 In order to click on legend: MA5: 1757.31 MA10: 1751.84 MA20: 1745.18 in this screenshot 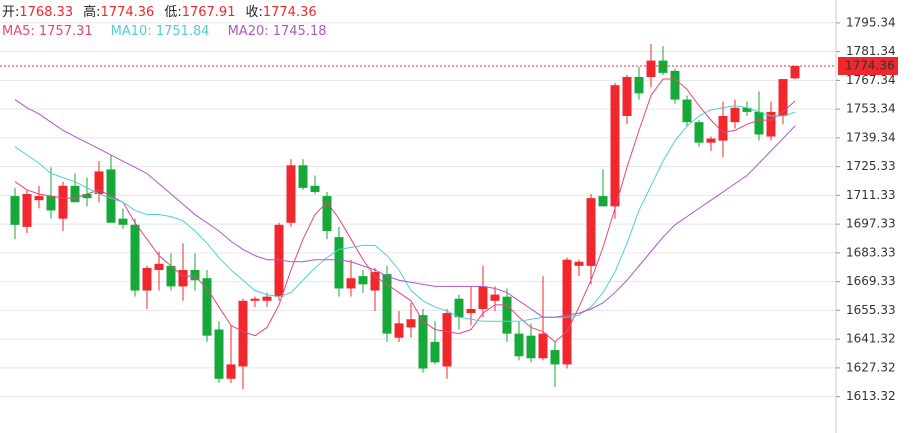, I will do `click(164, 31)`.